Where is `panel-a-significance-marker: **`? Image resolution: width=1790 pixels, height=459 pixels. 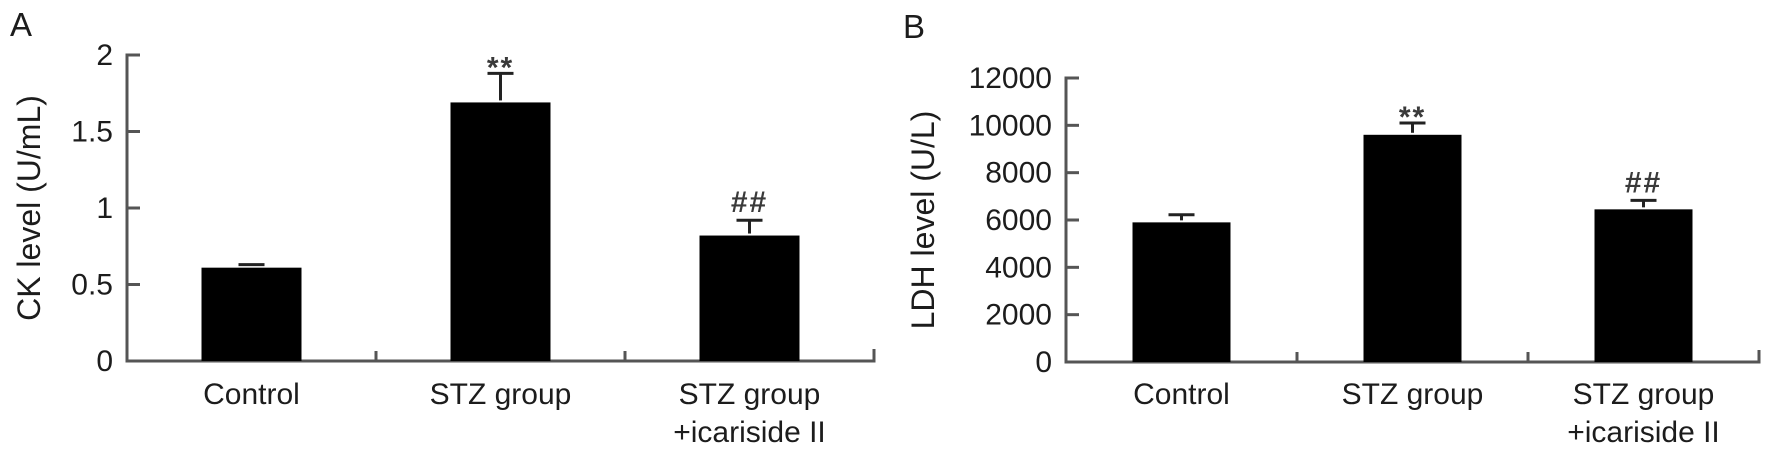
panel-a-significance-marker: ** is located at coordinates (500, 67).